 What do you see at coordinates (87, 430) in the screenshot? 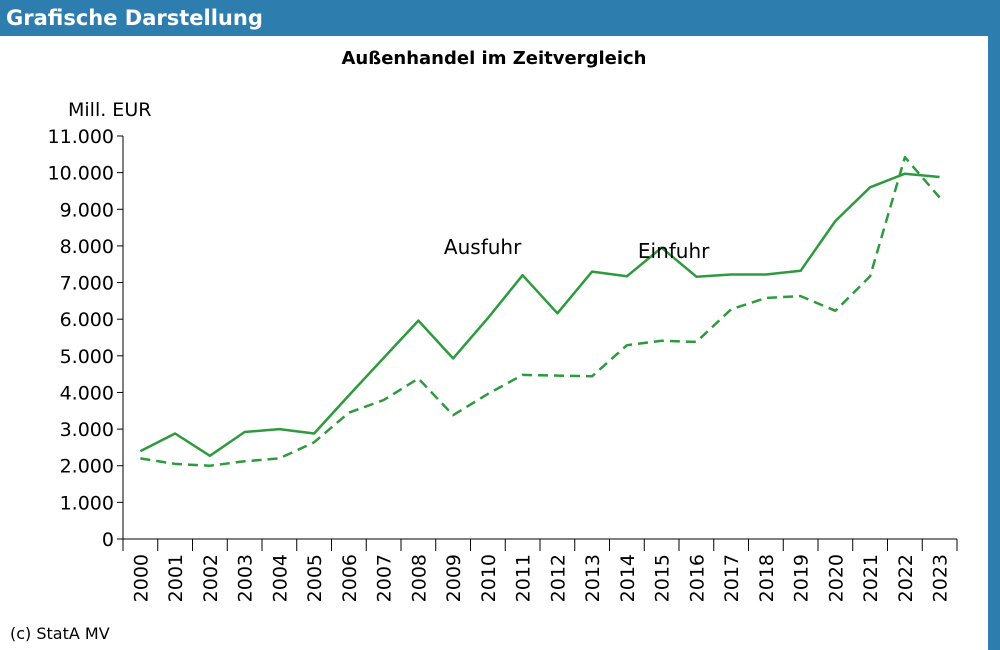
I see `y-tick-label: 3.000` at bounding box center [87, 430].